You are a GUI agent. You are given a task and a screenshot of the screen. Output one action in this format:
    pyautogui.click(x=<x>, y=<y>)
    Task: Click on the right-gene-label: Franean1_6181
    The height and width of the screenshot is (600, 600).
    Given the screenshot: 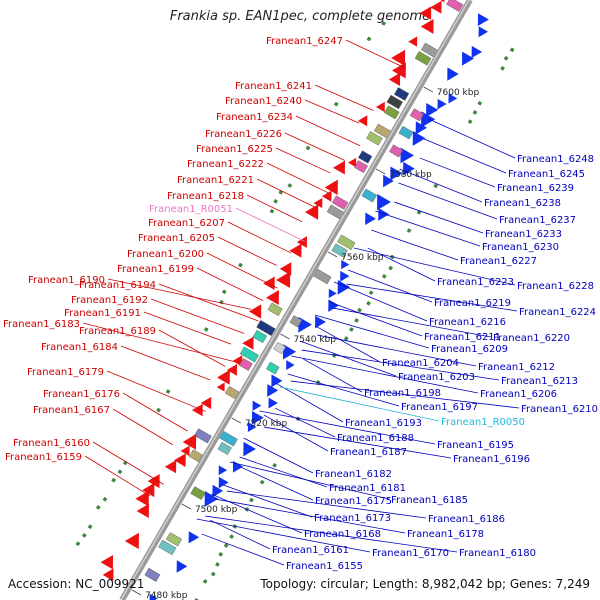 What is the action you would take?
    pyautogui.click(x=367, y=488)
    